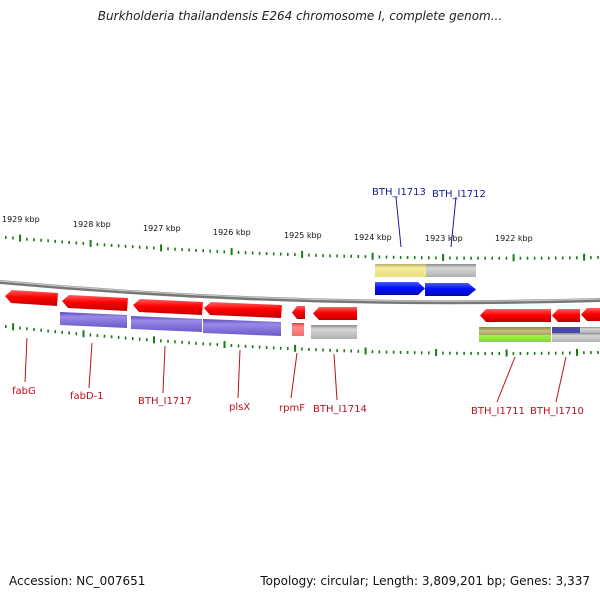 This screenshot has width=600, height=600. What do you see at coordinates (239, 407) in the screenshot?
I see `gene-label-plsx: plsX` at bounding box center [239, 407].